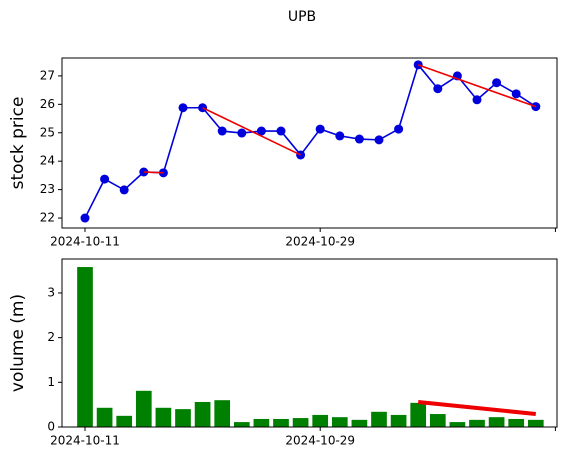 The width and height of the screenshot is (568, 461). Describe the element at coordinates (47, 218) in the screenshot. I see `y-tick-label: 22` at that location.